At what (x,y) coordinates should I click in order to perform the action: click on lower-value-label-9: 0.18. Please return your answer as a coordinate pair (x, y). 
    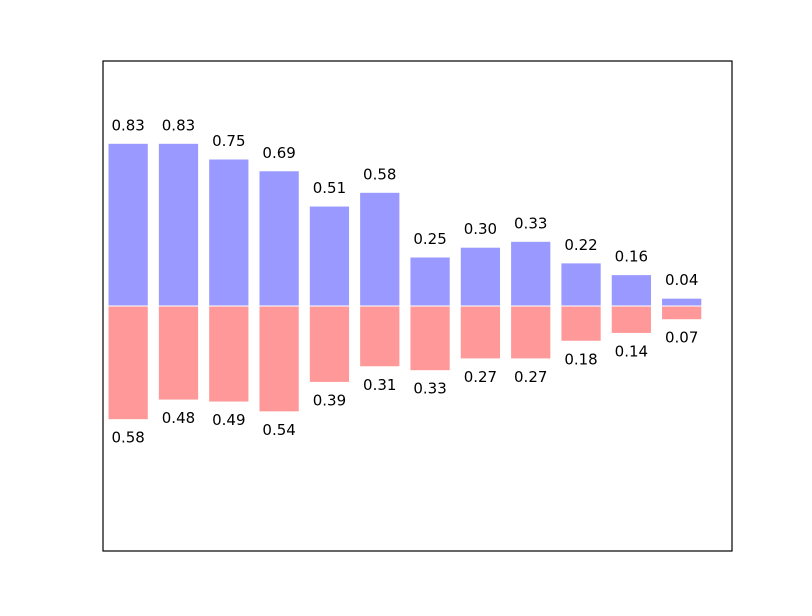
    Looking at the image, I should click on (580, 359).